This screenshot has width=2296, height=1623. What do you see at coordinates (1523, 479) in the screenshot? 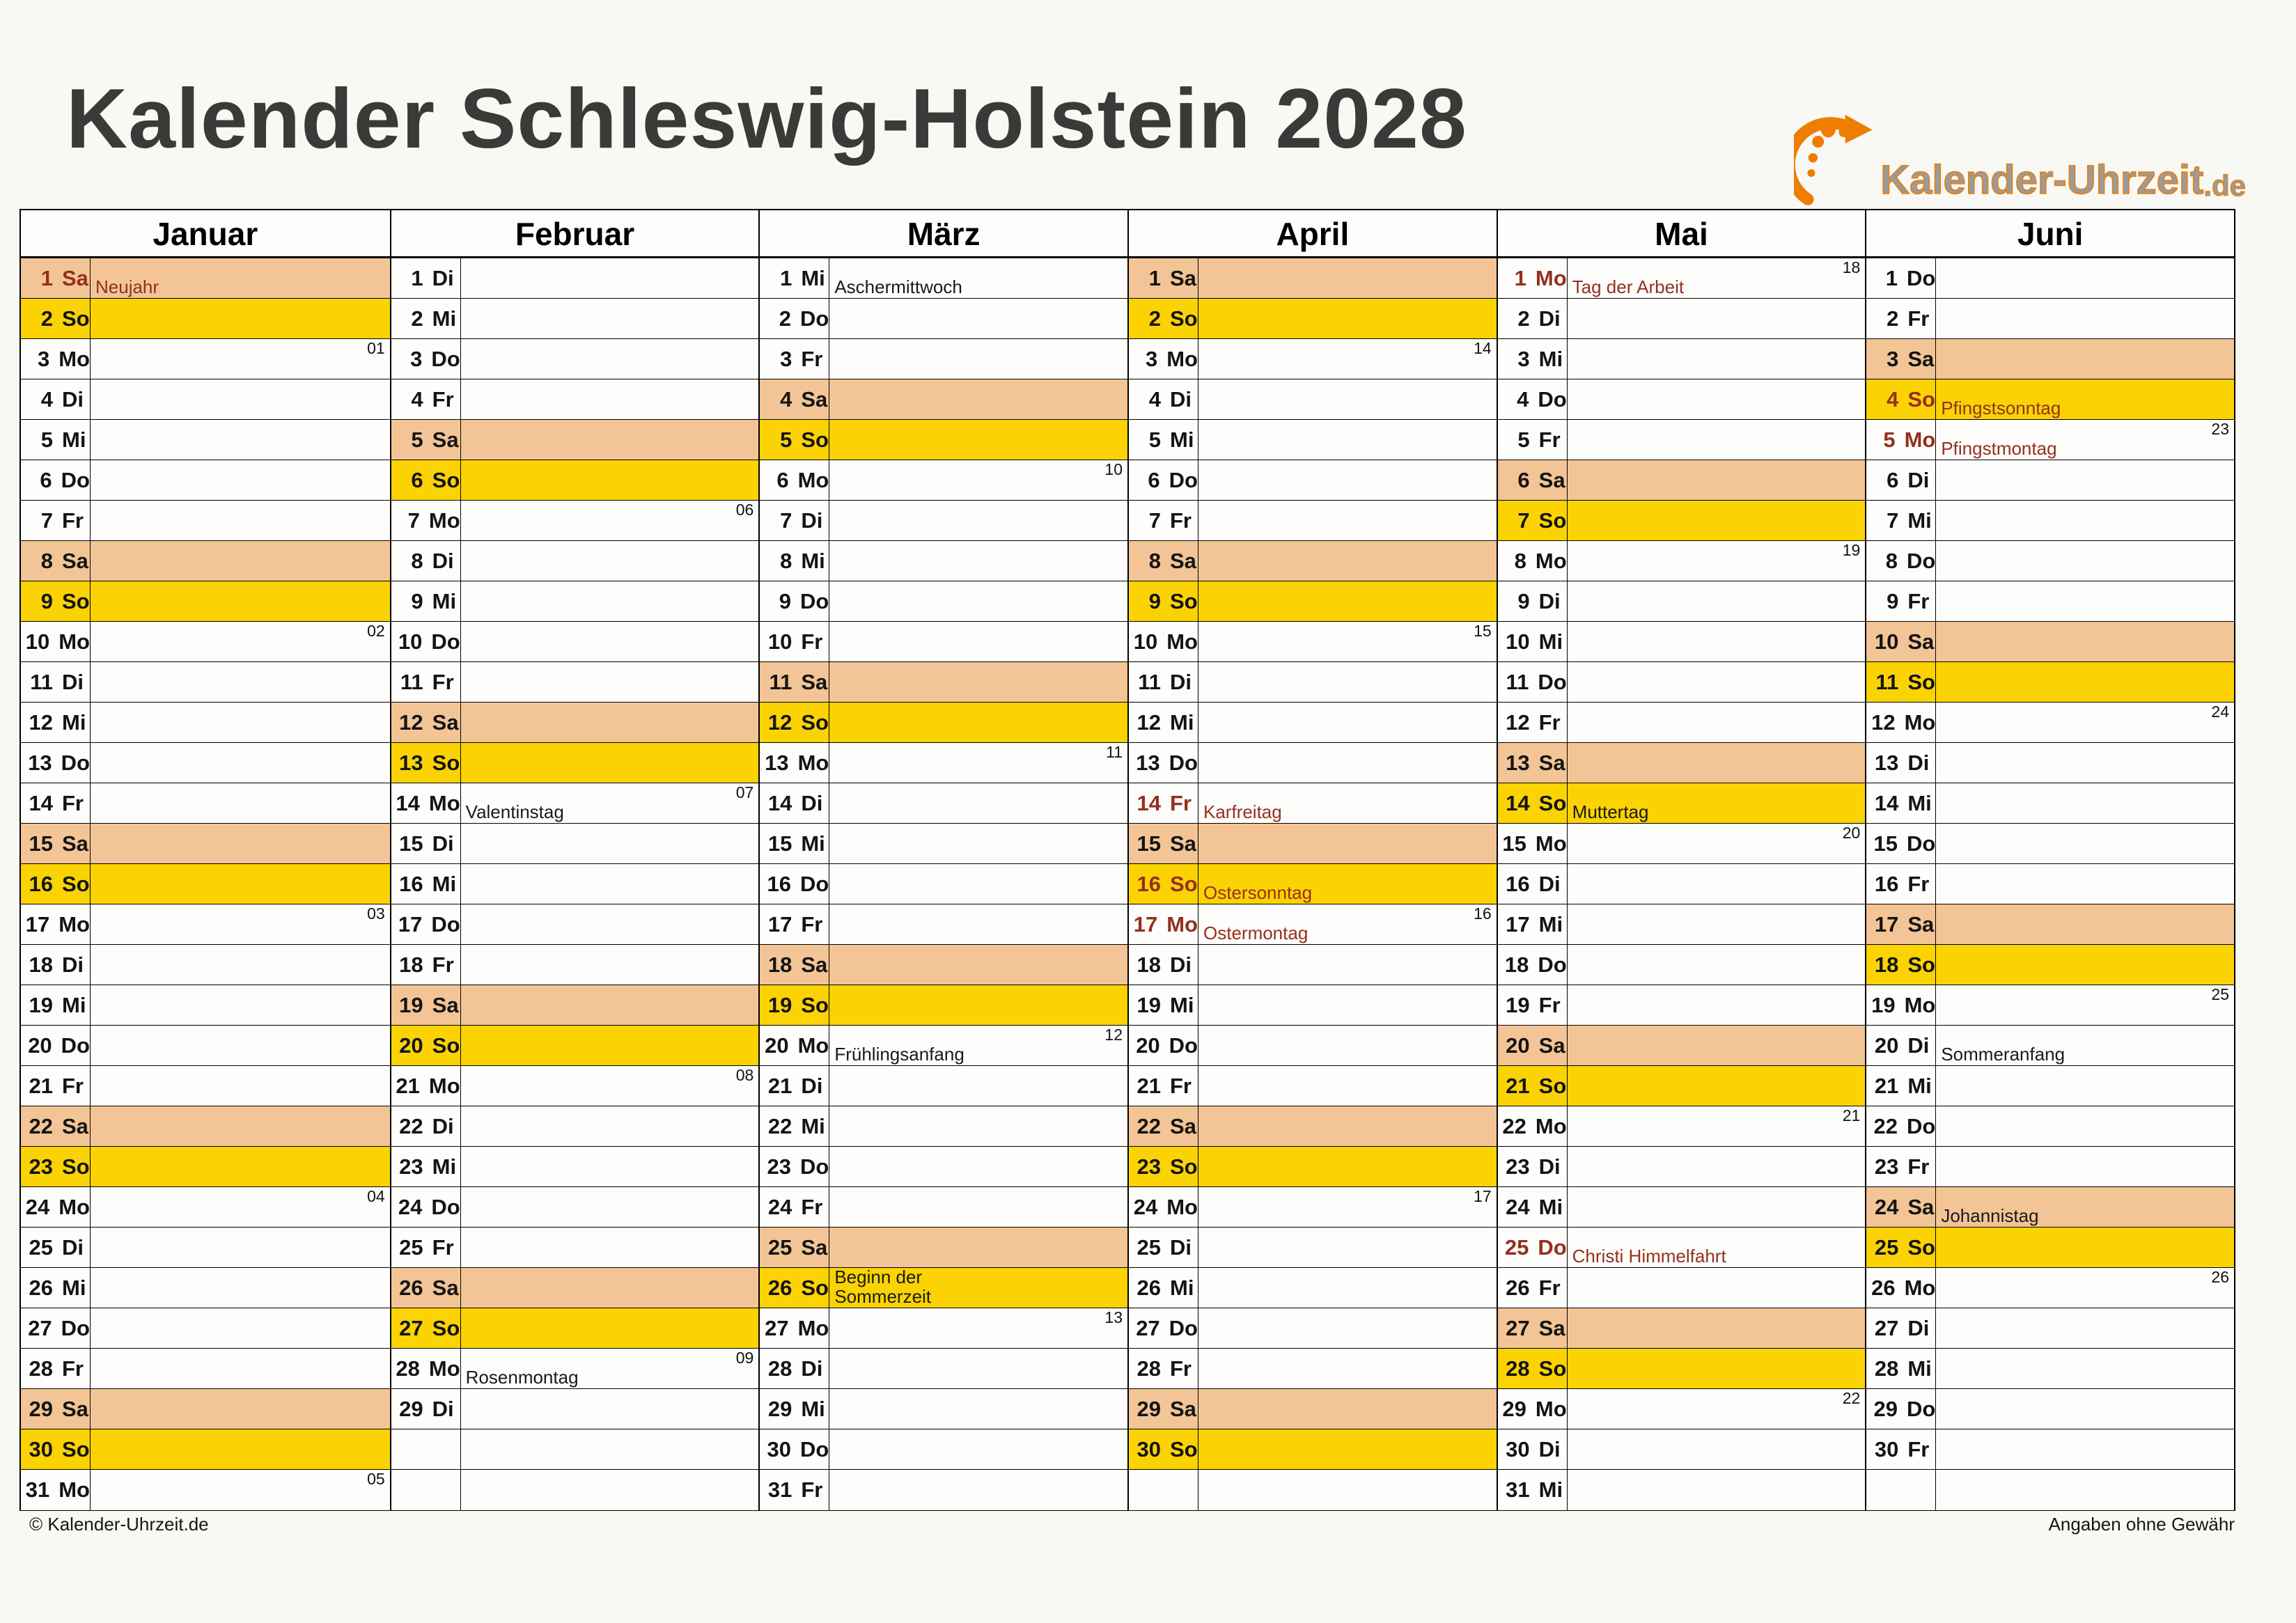
I see `day-number: 6` at bounding box center [1523, 479].